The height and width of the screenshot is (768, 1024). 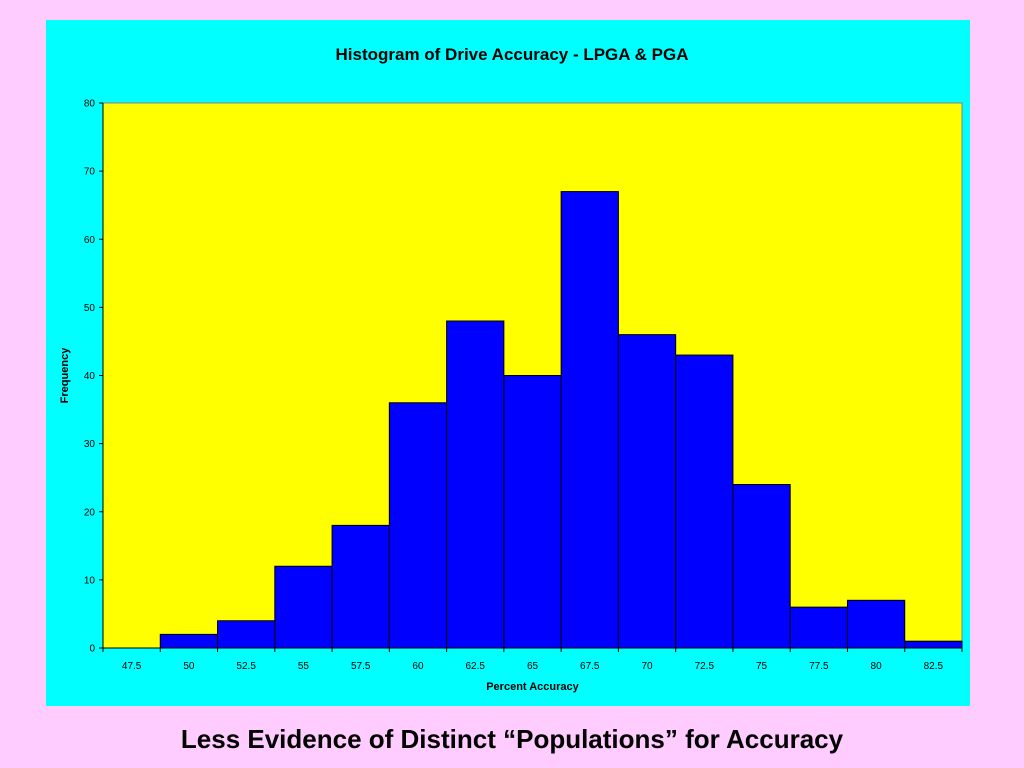 I want to click on y-tick-label: 70, so click(x=90, y=172).